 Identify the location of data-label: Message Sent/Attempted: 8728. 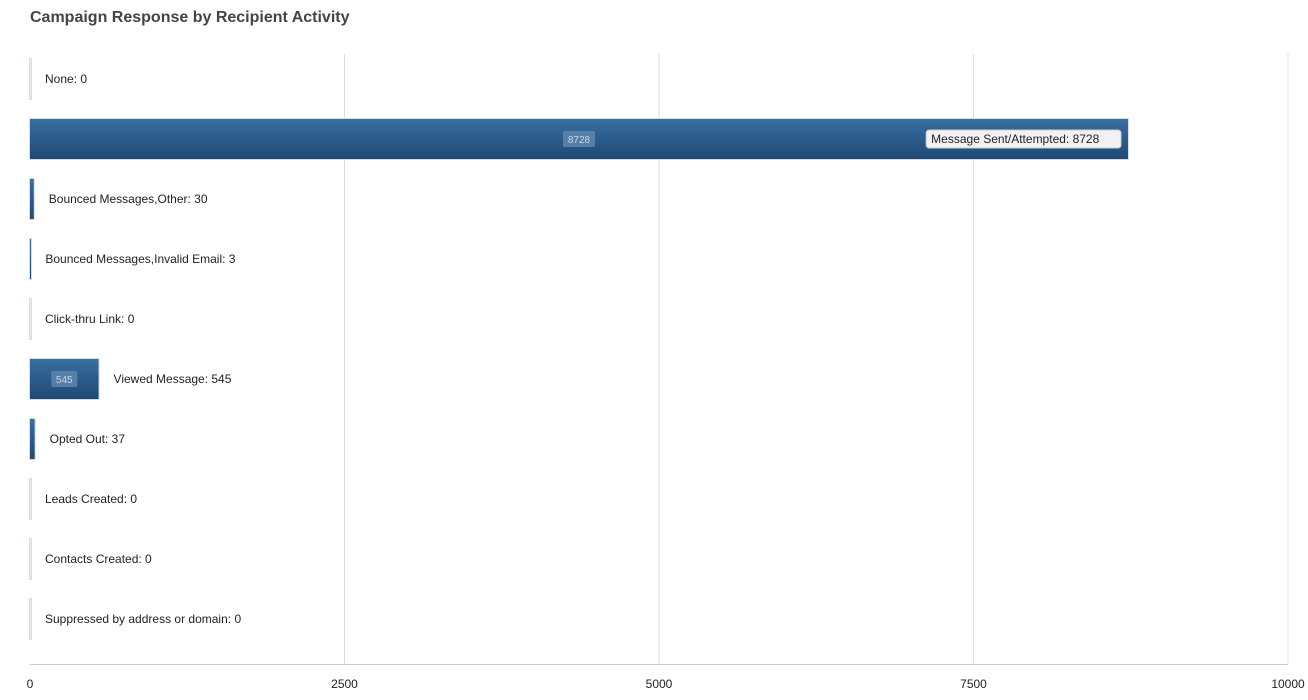
(1015, 139).